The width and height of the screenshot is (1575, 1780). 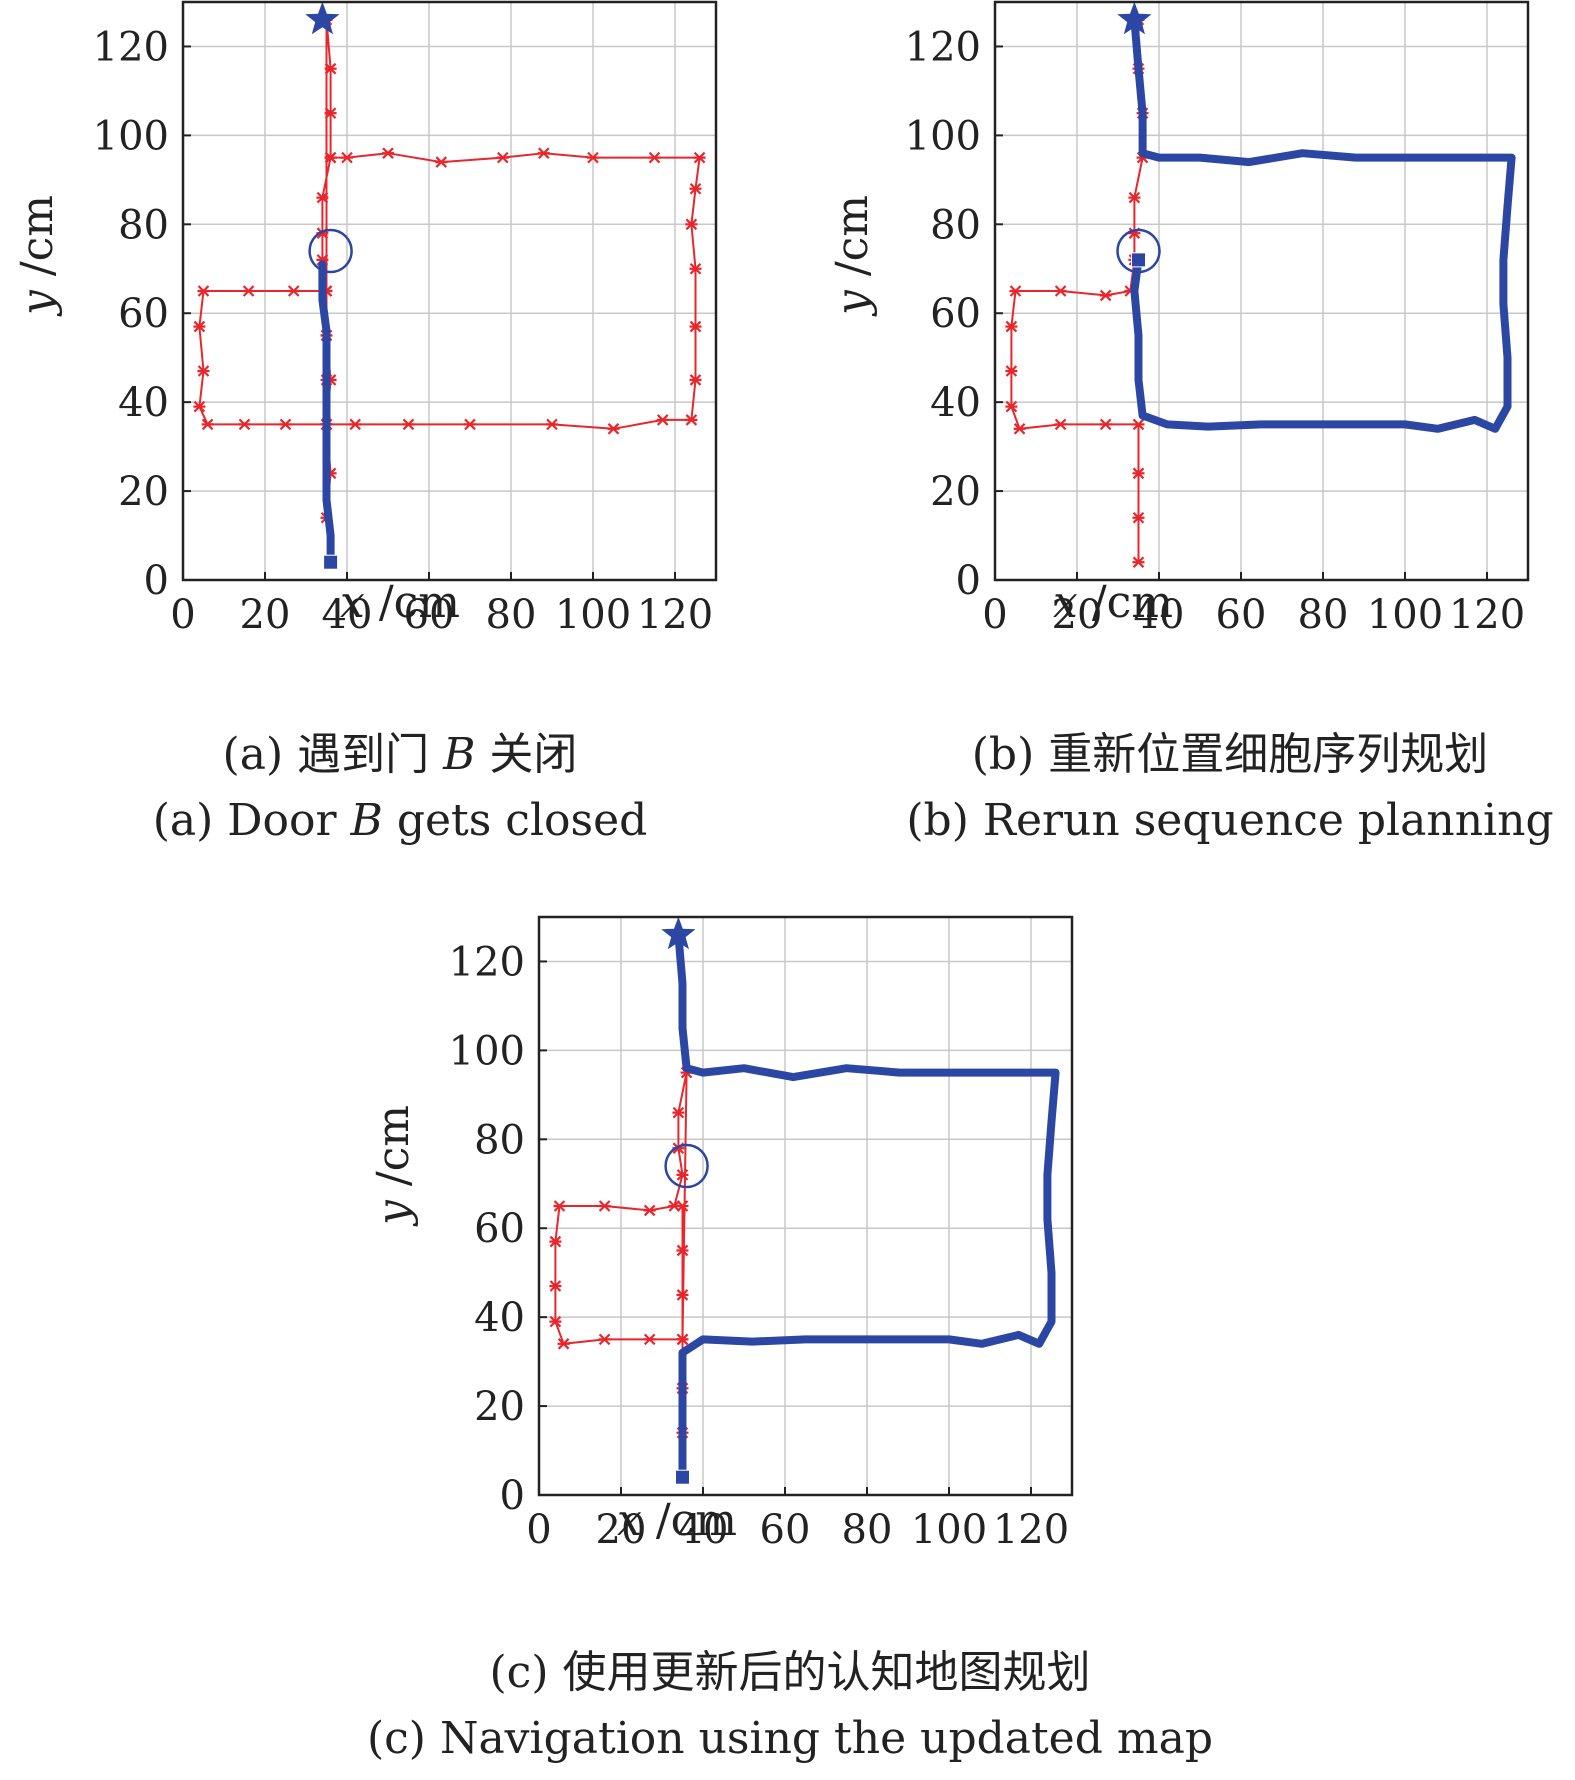 What do you see at coordinates (1230, 820) in the screenshot?
I see `caption-b-en: (b) Rerun sequence planning` at bounding box center [1230, 820].